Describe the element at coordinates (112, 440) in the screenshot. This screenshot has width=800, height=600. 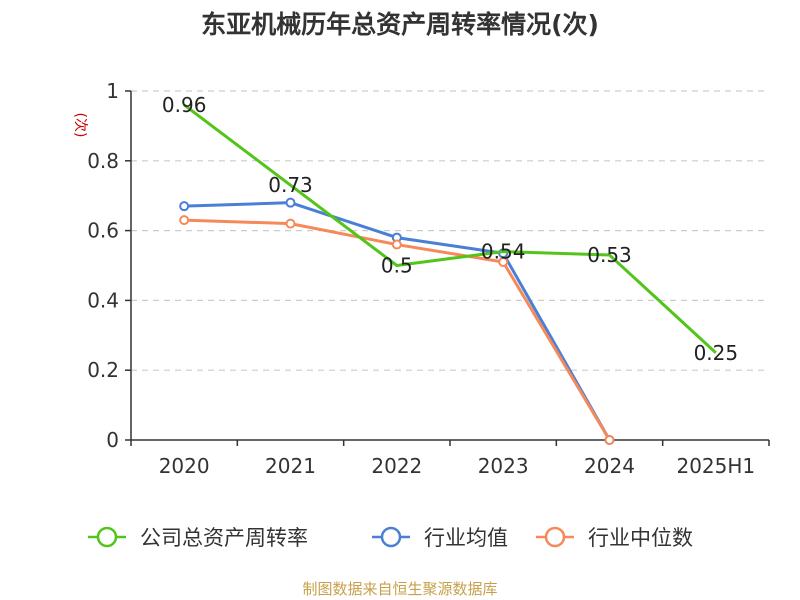
I see `y-tick-label: 0` at that location.